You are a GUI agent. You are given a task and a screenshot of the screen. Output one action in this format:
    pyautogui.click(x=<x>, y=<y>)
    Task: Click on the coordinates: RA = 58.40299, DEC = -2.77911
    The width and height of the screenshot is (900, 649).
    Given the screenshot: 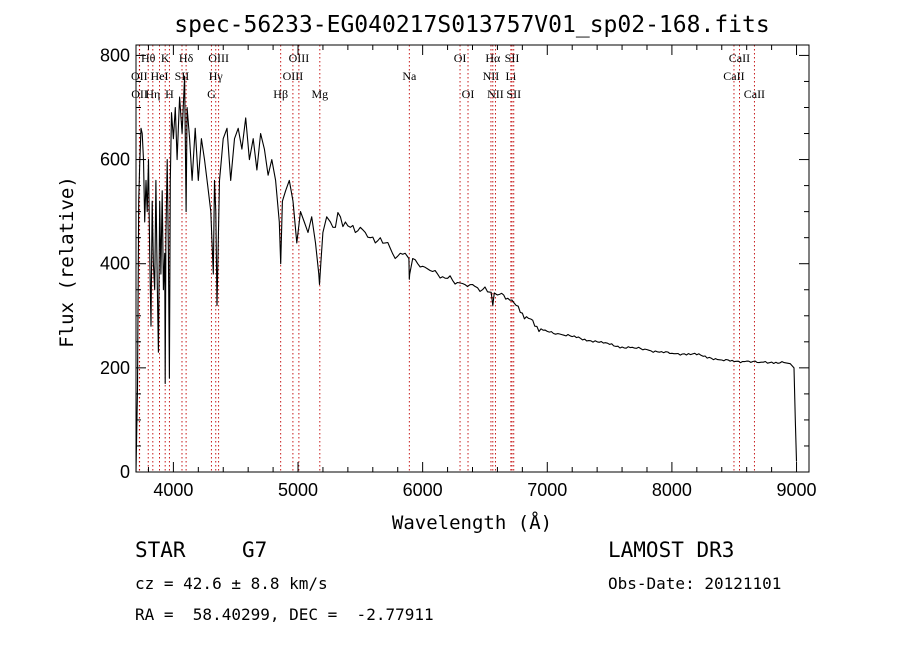 What is the action you would take?
    pyautogui.click(x=284, y=614)
    